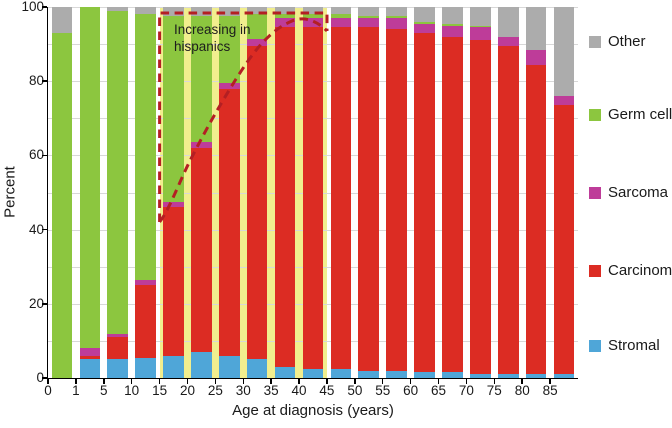  I want to click on segment-65-69-other, so click(452, 15).